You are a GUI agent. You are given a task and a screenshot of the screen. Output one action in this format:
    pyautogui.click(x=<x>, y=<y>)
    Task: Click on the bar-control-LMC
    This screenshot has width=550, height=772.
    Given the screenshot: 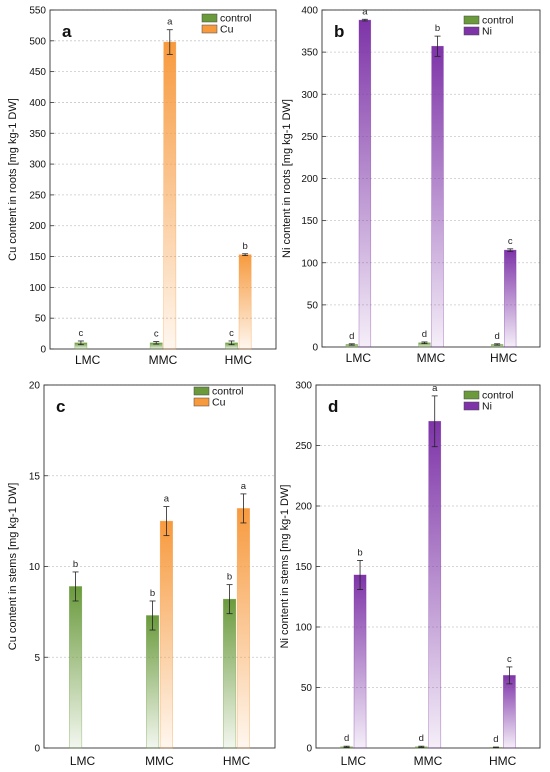 What is the action you would take?
    pyautogui.click(x=76, y=667)
    